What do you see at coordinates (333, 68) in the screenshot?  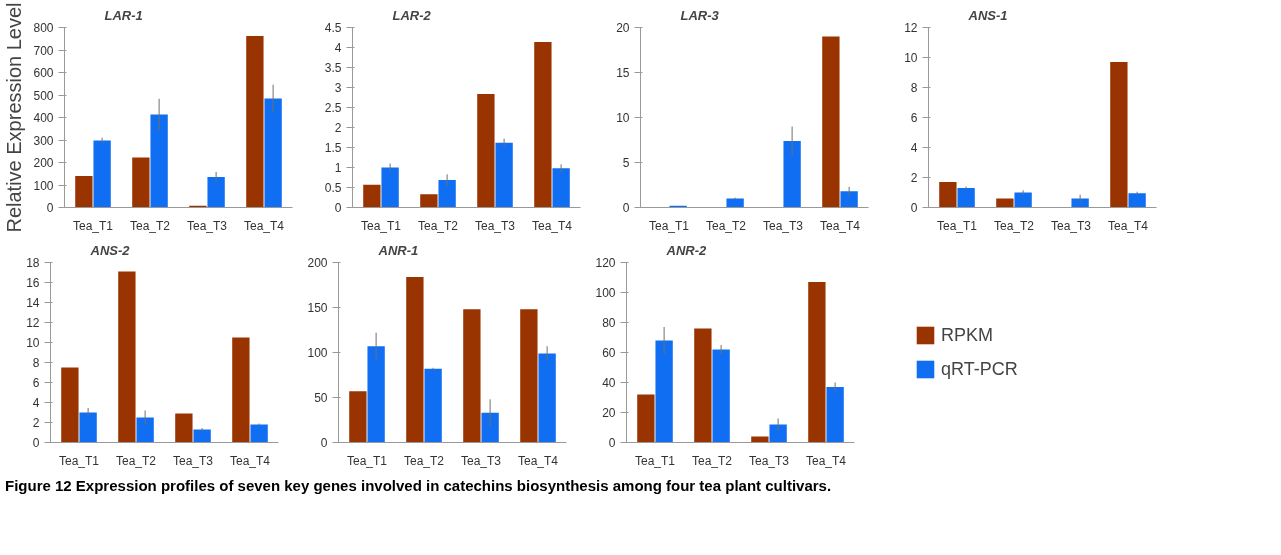 I see `y-tick-label: 3.5` at bounding box center [333, 68].